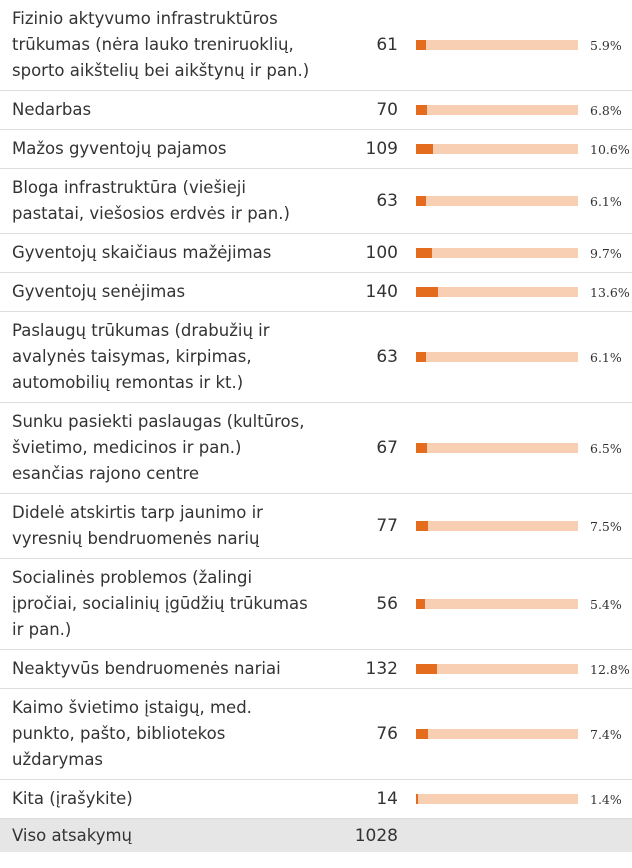 This screenshot has height=868, width=632. What do you see at coordinates (606, 734) in the screenshot?
I see `percent-label: 7.4%` at bounding box center [606, 734].